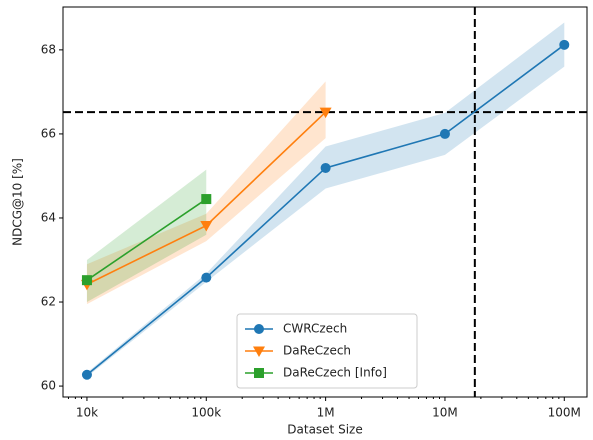 Image resolution: width=593 pixels, height=440 pixels. What do you see at coordinates (87, 413) in the screenshot?
I see `x-tick-label: 10k` at bounding box center [87, 413].